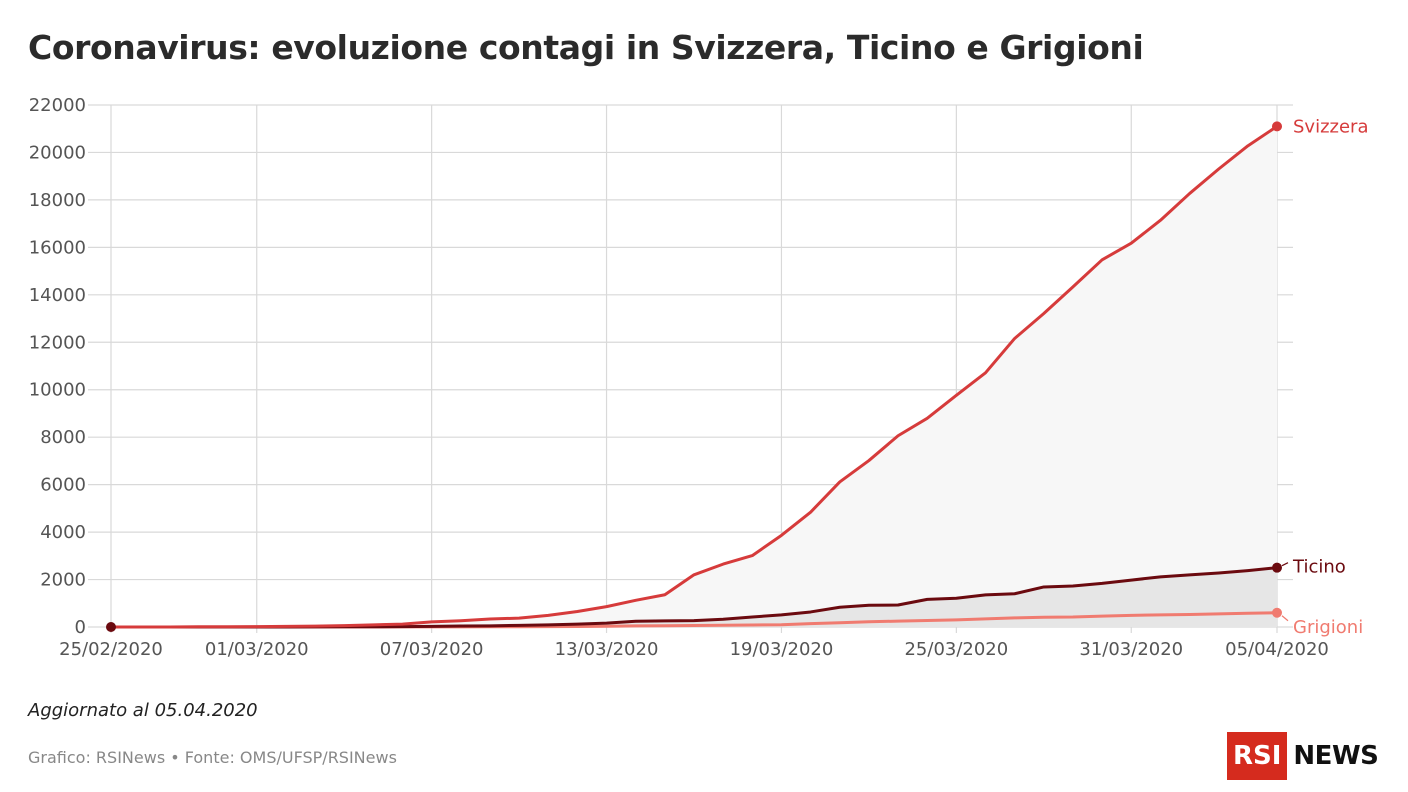  Describe the element at coordinates (143, 710) in the screenshot. I see `update-note: Aggiornato al 05.04.2020` at that location.